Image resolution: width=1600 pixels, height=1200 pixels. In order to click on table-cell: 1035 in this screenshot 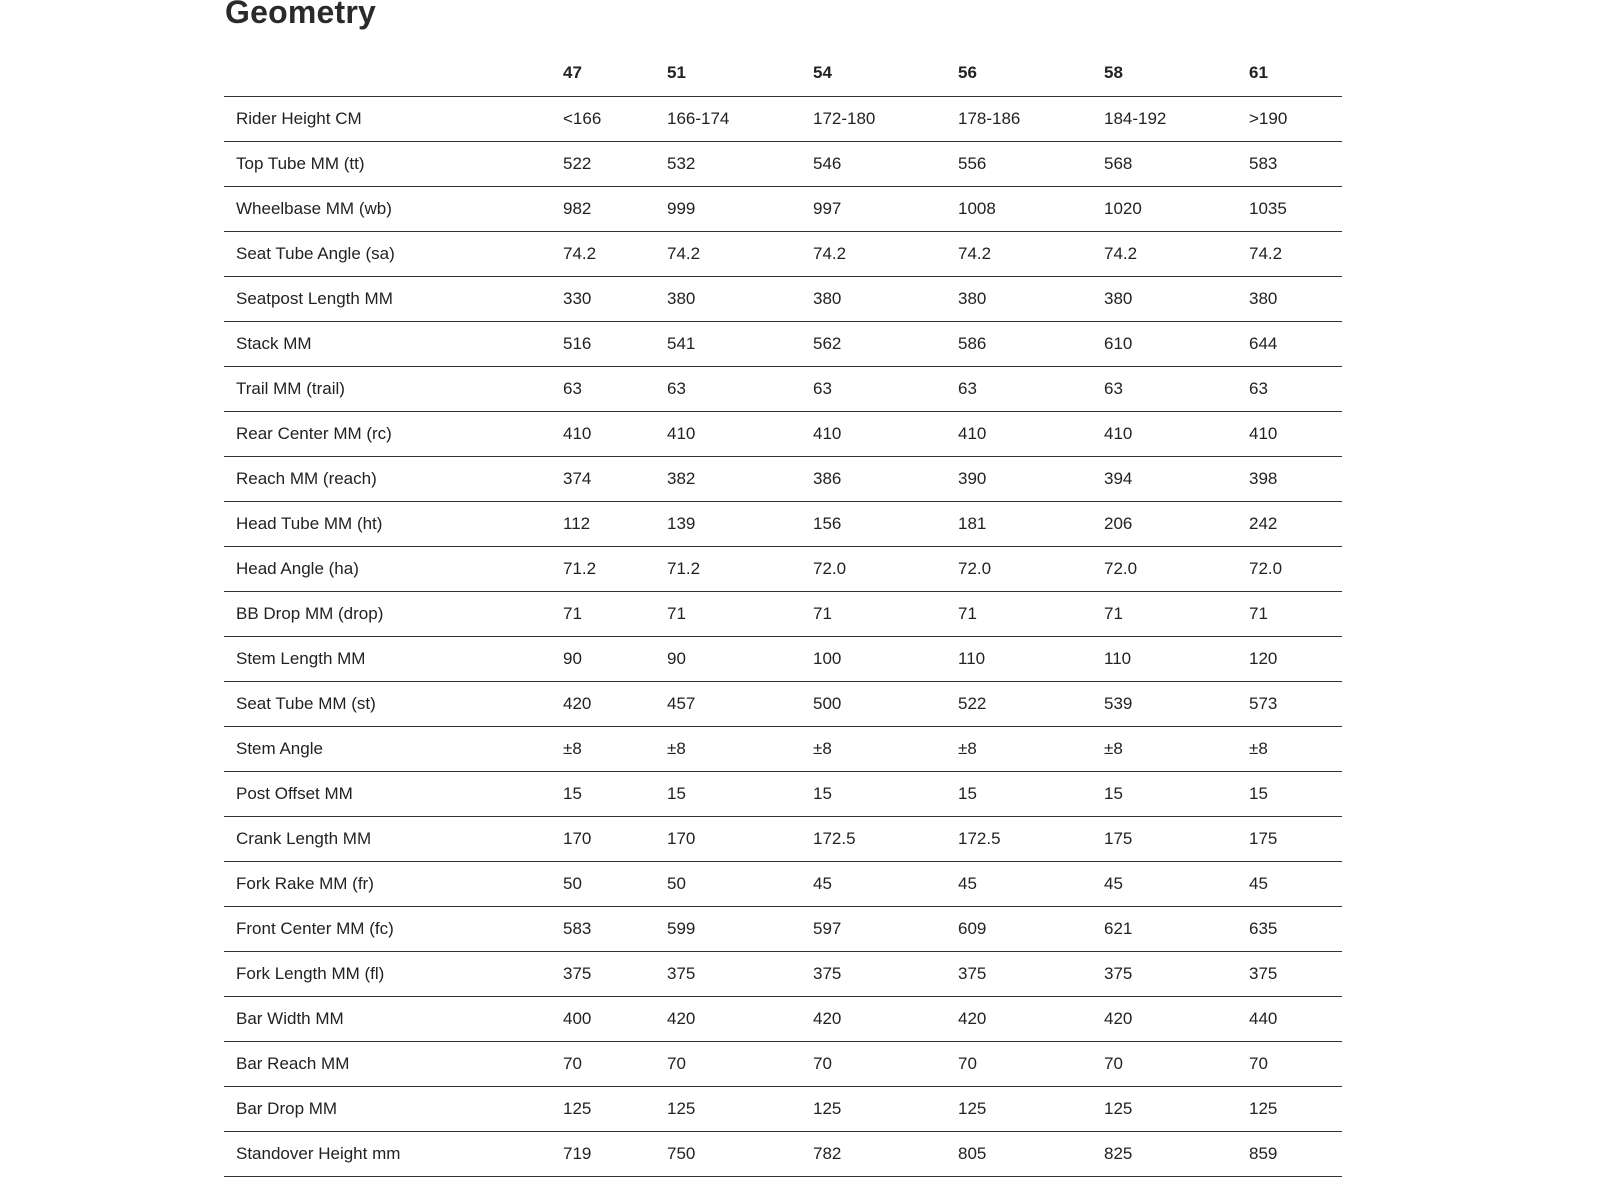, I will do `click(1268, 208)`.